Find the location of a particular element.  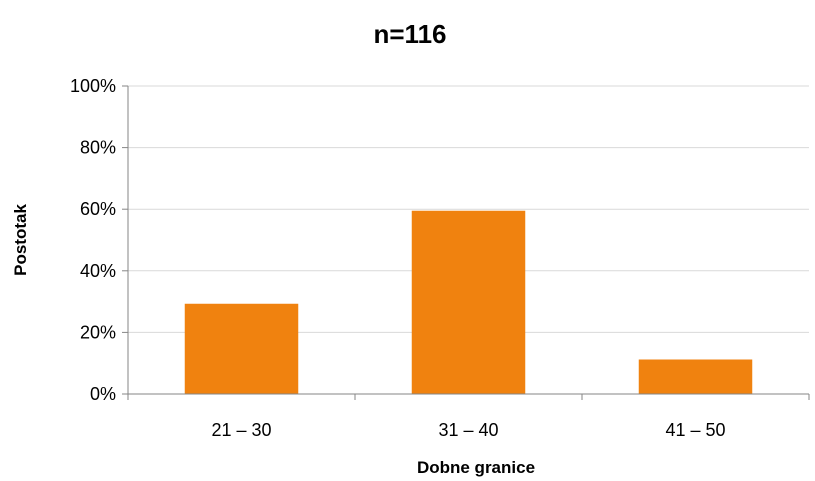

x-tick-label: 31 – 40 is located at coordinates (468, 430).